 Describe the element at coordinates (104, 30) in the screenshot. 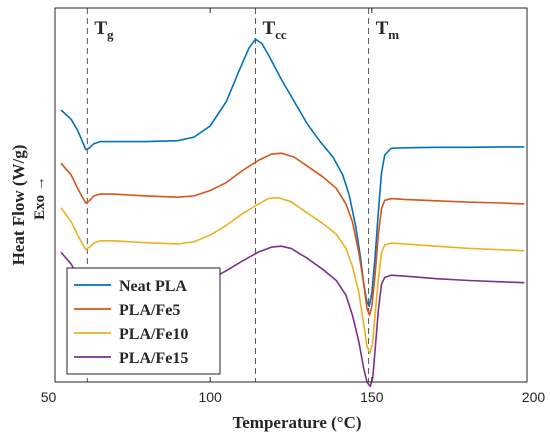

I see `marker-label-1: Tg` at that location.